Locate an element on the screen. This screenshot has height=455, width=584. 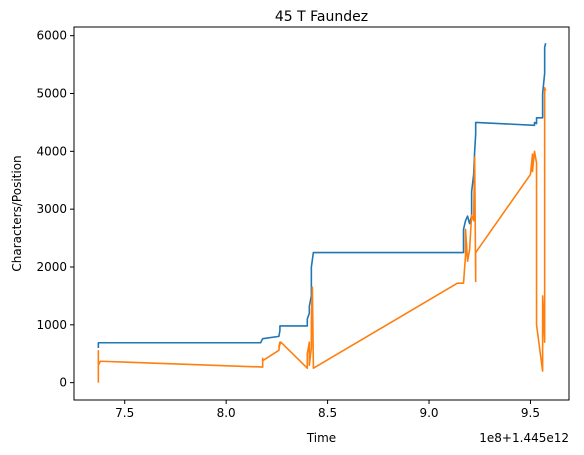
y-tick-label: 5000 is located at coordinates (51, 94).